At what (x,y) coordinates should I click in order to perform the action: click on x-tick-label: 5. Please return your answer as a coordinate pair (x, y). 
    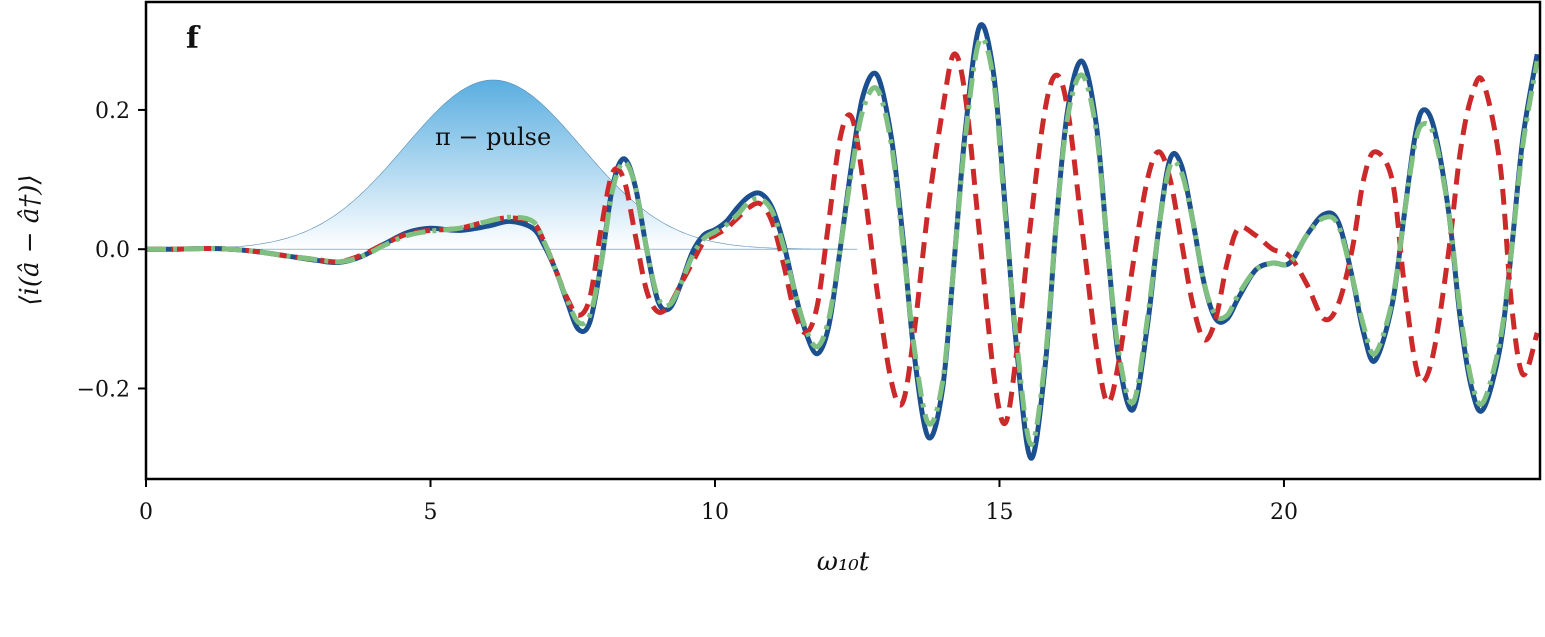
    Looking at the image, I should click on (430, 512).